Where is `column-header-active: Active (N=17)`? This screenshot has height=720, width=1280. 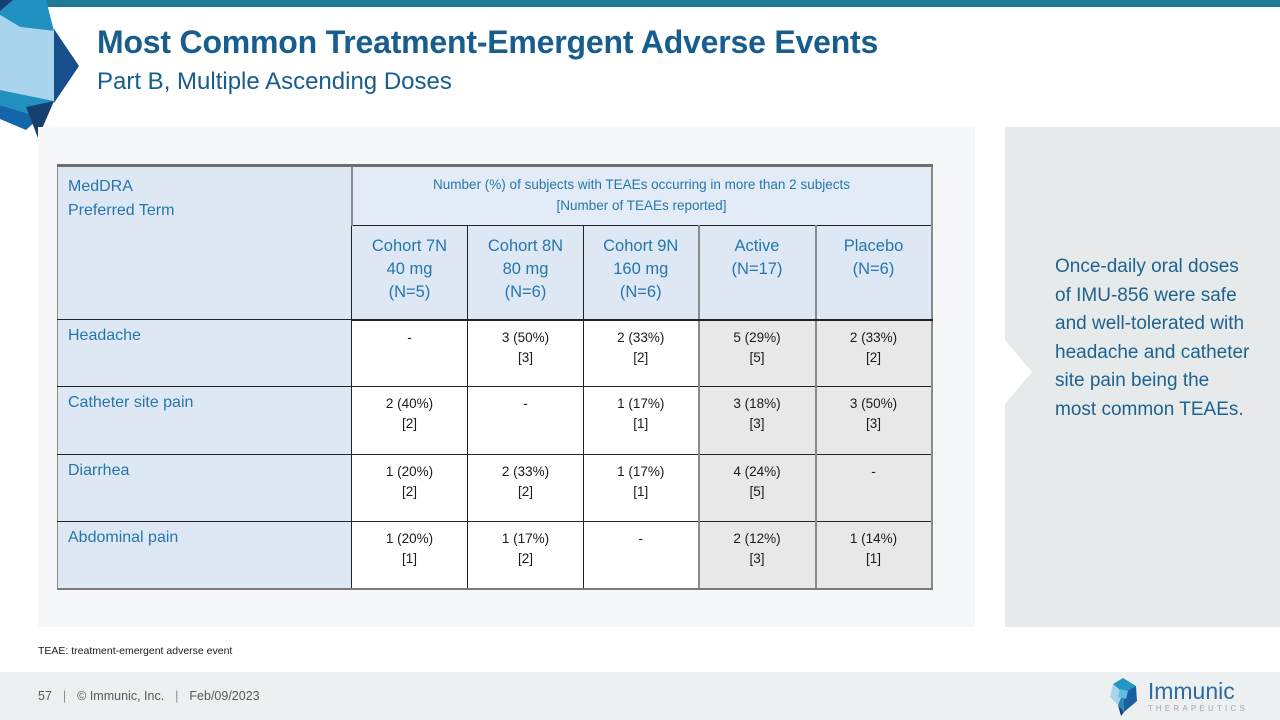
column-header-active: Active (N=17) is located at coordinates (756, 273).